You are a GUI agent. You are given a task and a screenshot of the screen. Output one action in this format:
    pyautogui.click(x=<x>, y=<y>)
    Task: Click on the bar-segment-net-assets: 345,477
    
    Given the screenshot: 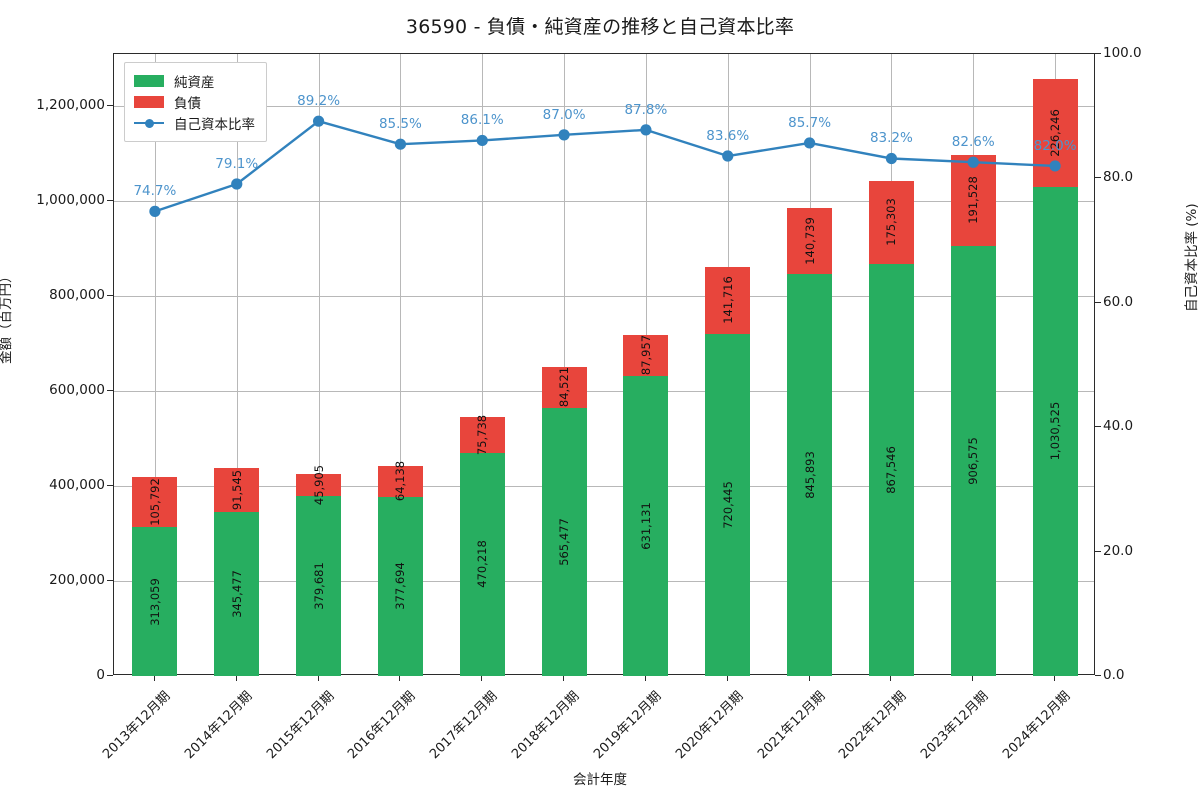 What is the action you would take?
    pyautogui.click(x=237, y=593)
    